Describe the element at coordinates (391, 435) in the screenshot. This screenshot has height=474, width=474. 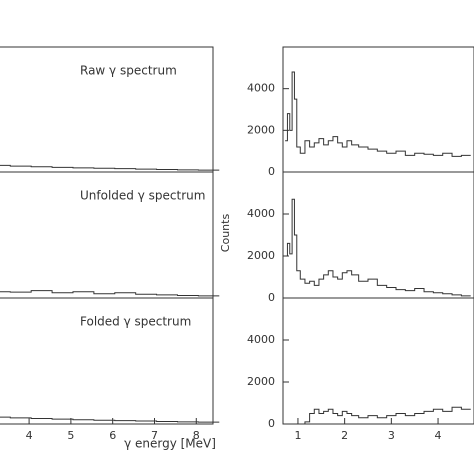
I see `x-tick-label: 3` at that location.